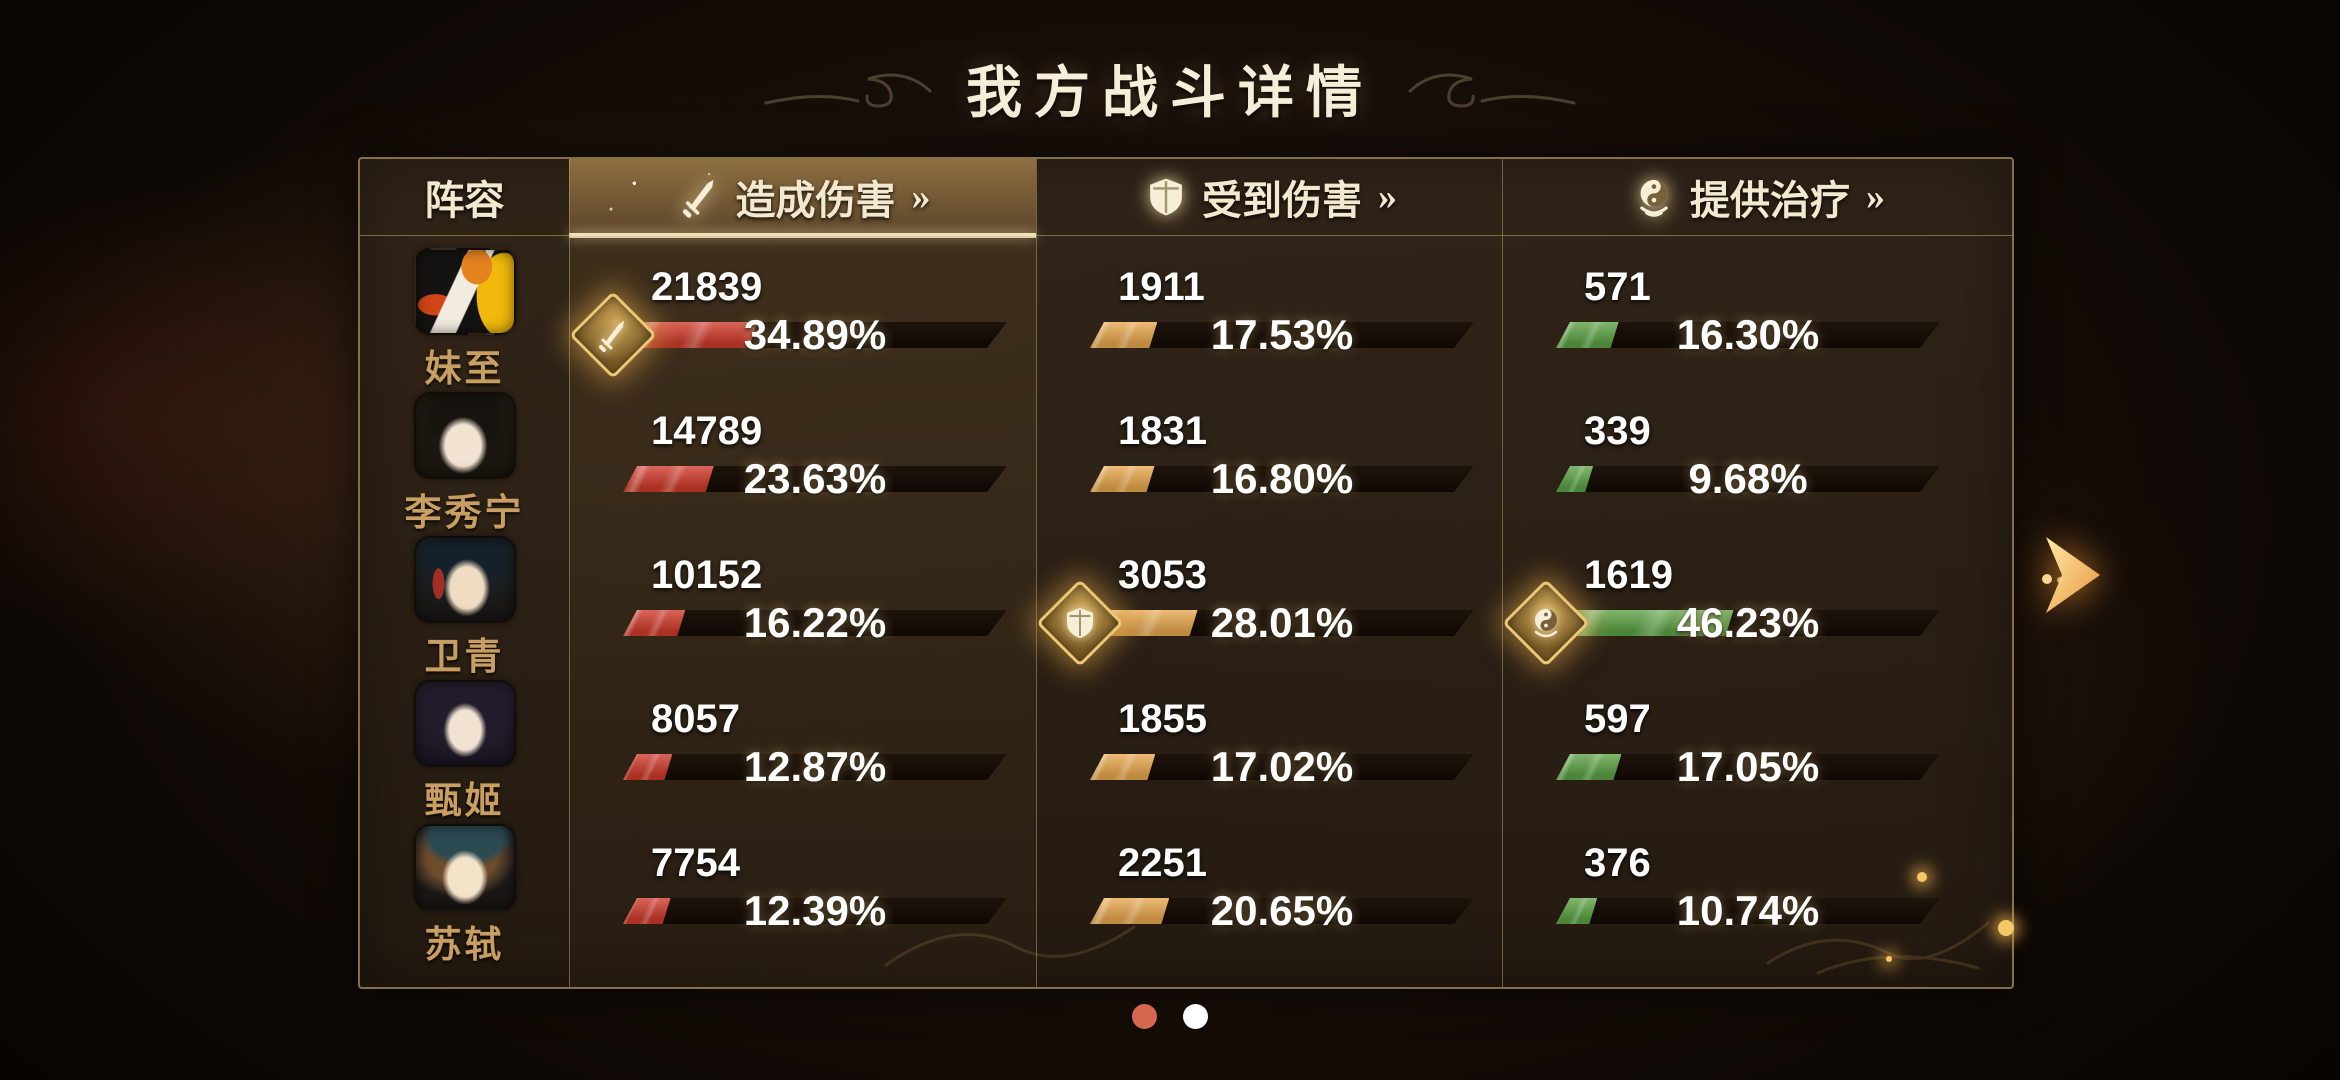 The width and height of the screenshot is (2340, 1080). I want to click on stat-percent: 9.68%, so click(1748, 478).